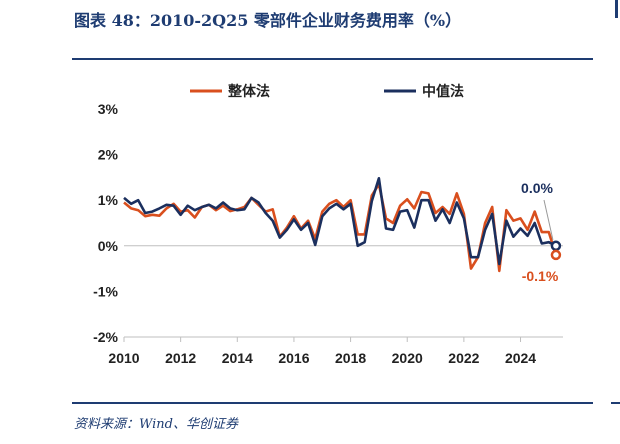  What do you see at coordinates (180, 358) in the screenshot?
I see `x-tick-label: 2012` at bounding box center [180, 358].